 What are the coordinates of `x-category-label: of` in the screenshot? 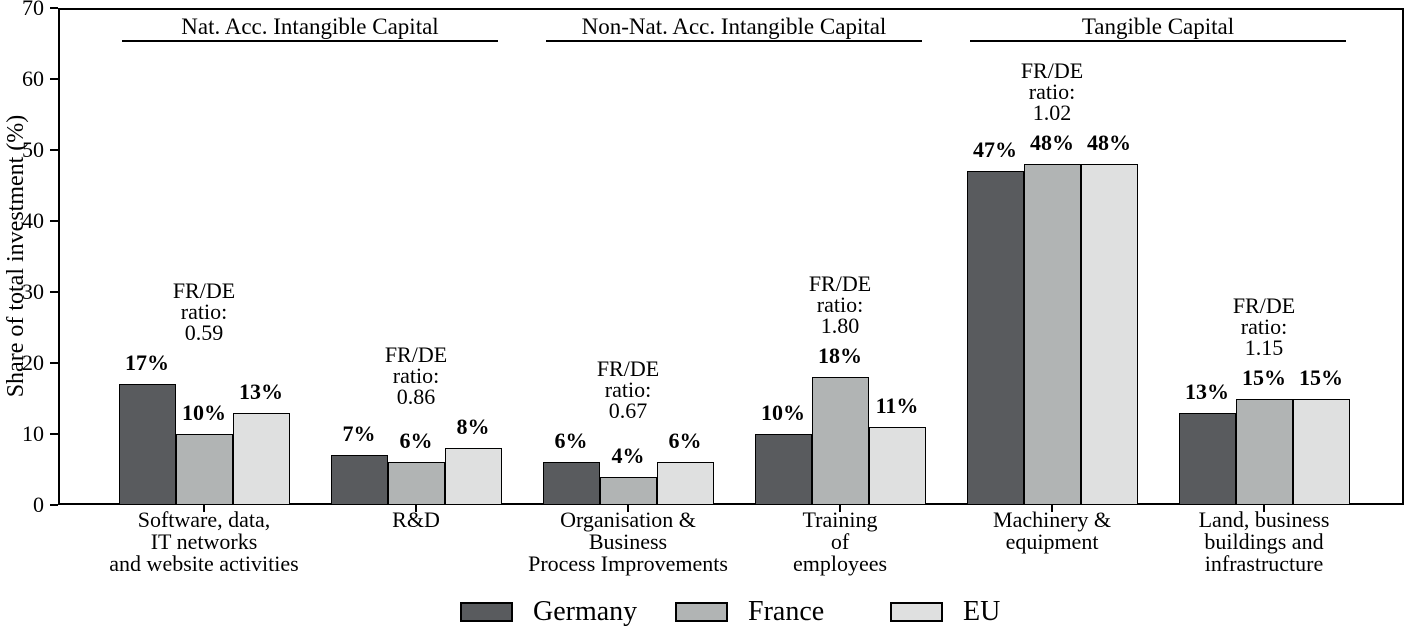 It's located at (840, 541).